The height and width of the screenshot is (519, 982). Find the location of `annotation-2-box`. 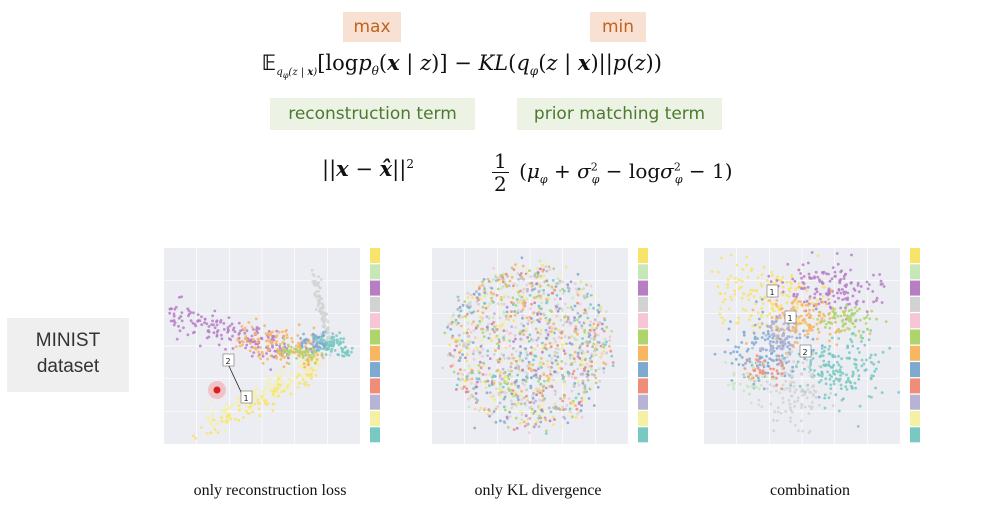

annotation-2-box is located at coordinates (805, 351).